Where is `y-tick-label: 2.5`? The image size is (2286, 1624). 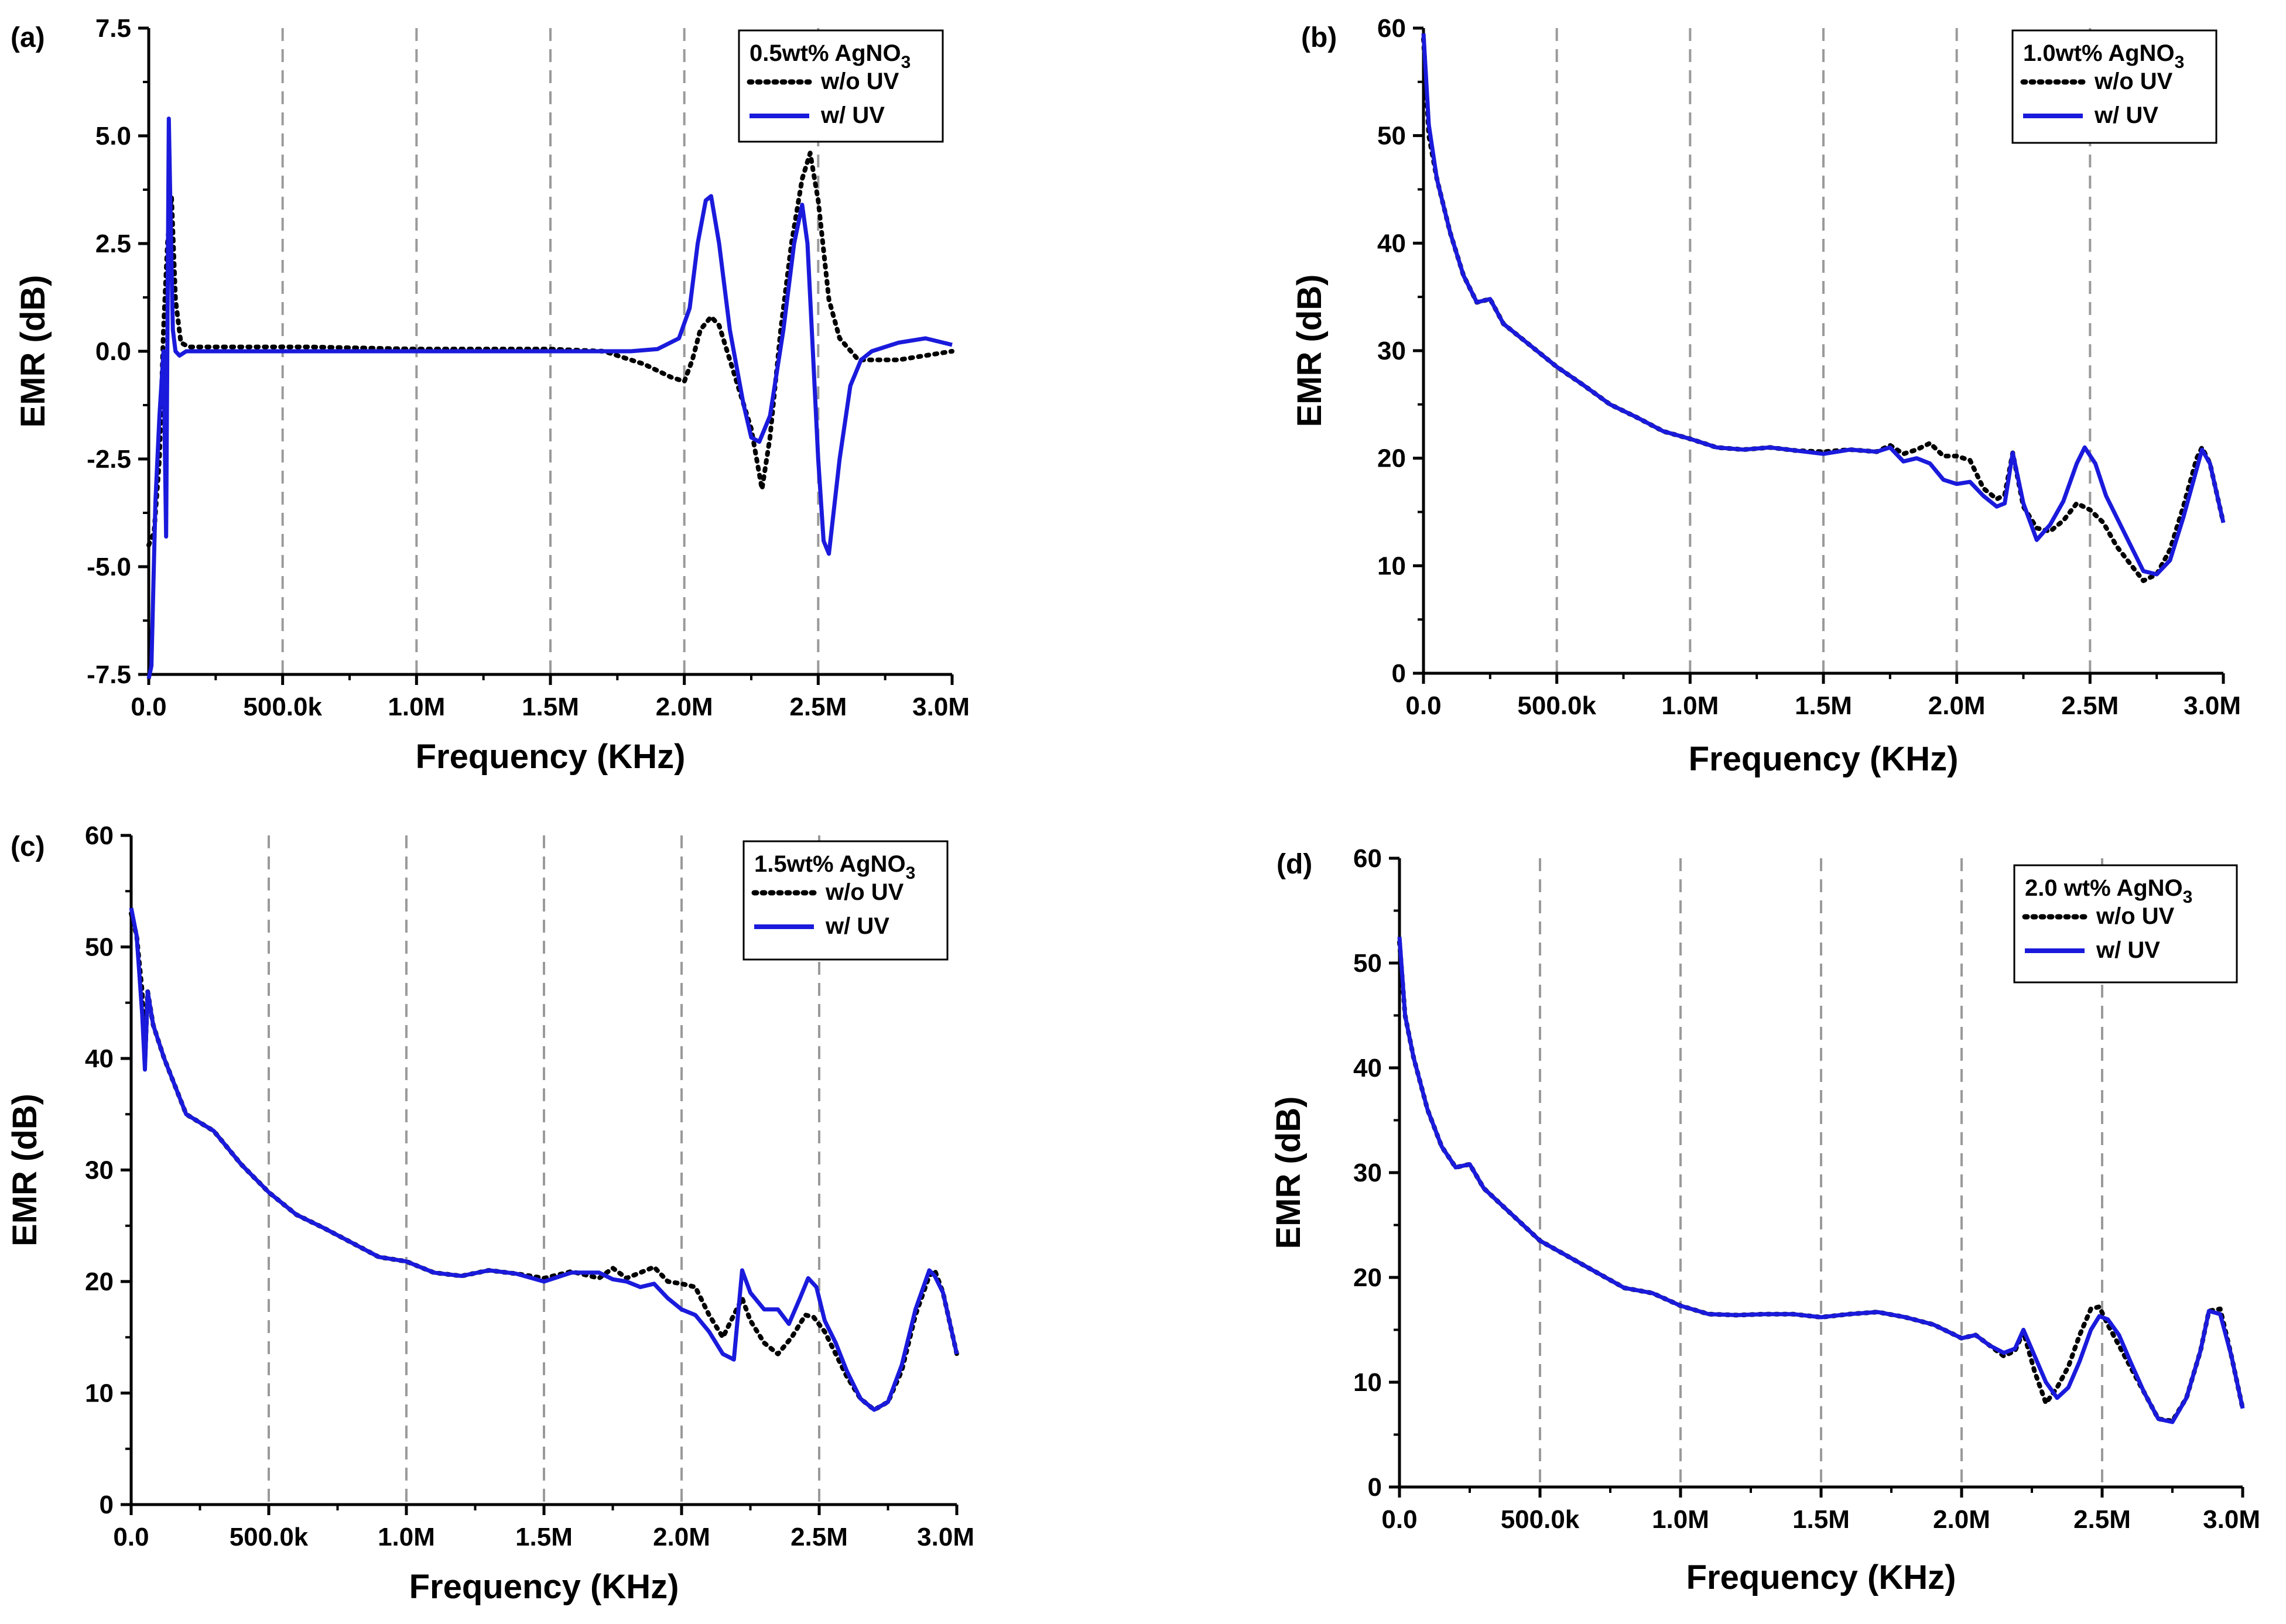
y-tick-label: 2.5 is located at coordinates (113, 243).